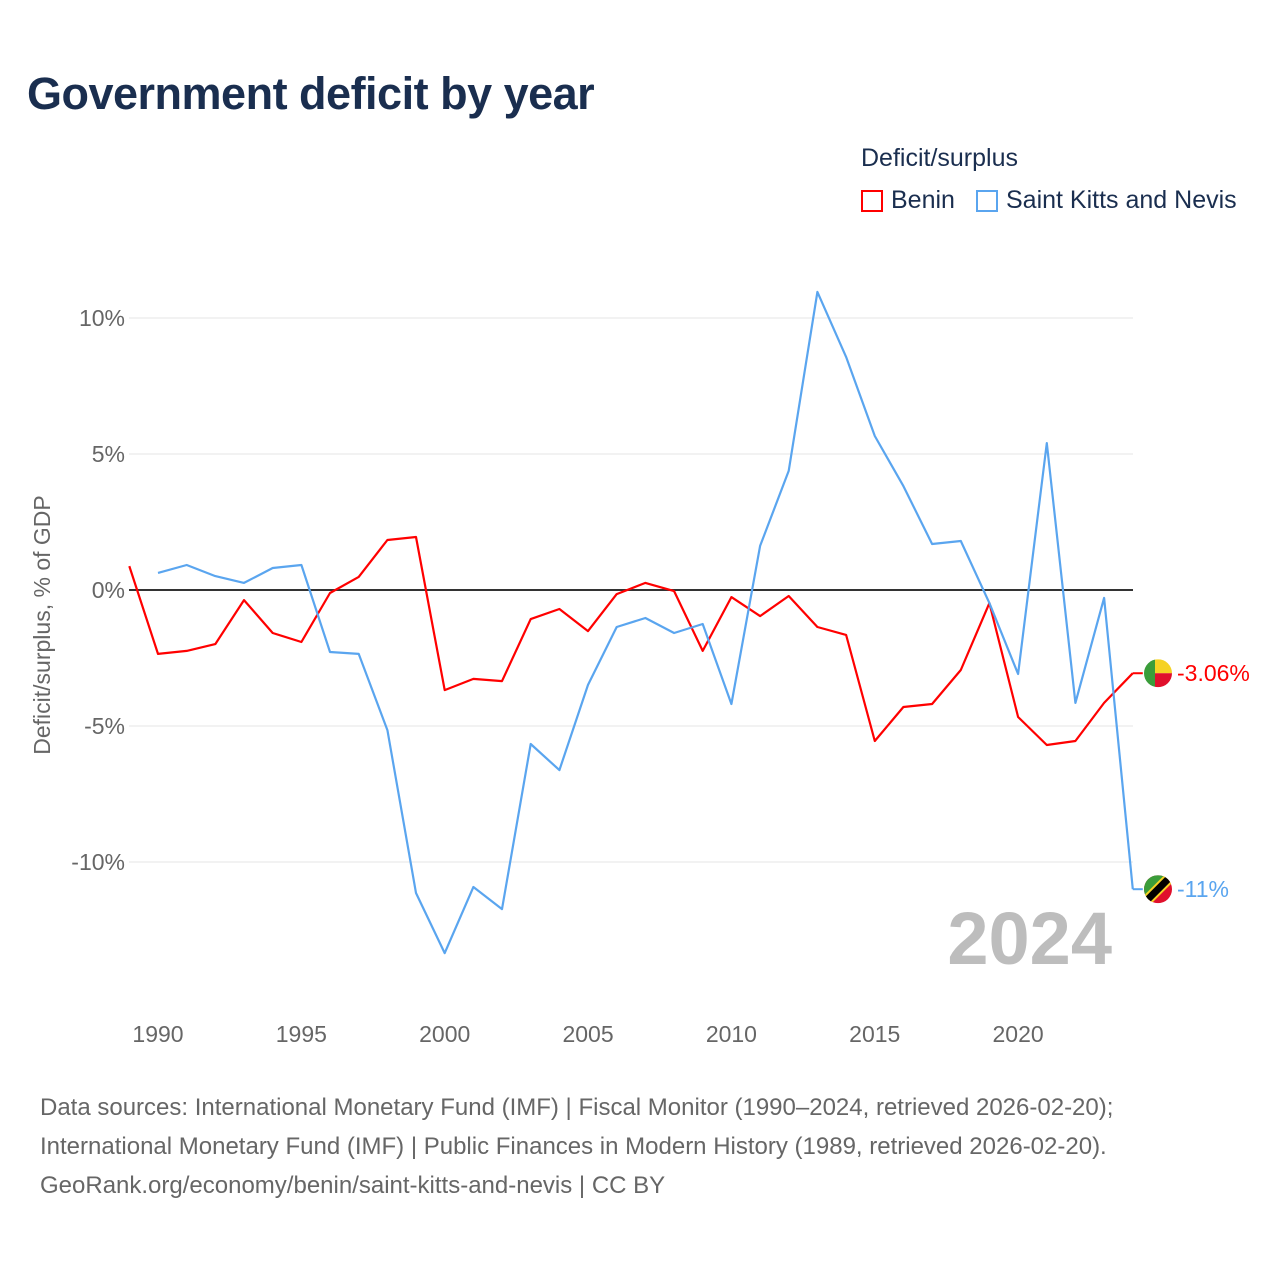 The image size is (1280, 1280). Describe the element at coordinates (631, 641) in the screenshot. I see `series-line-benin` at that location.